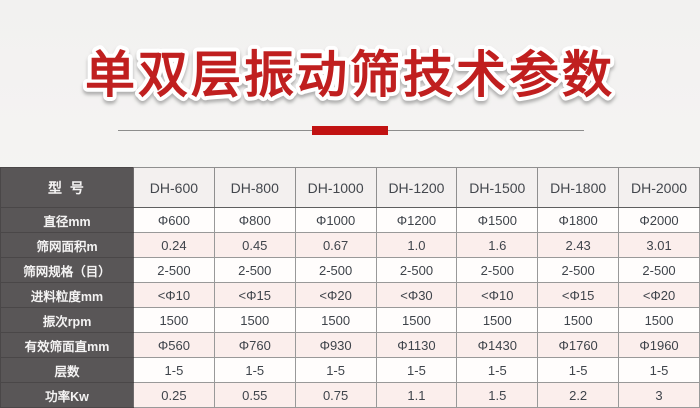 The height and width of the screenshot is (408, 700). I want to click on model-column-header: DH-2000, so click(659, 187).